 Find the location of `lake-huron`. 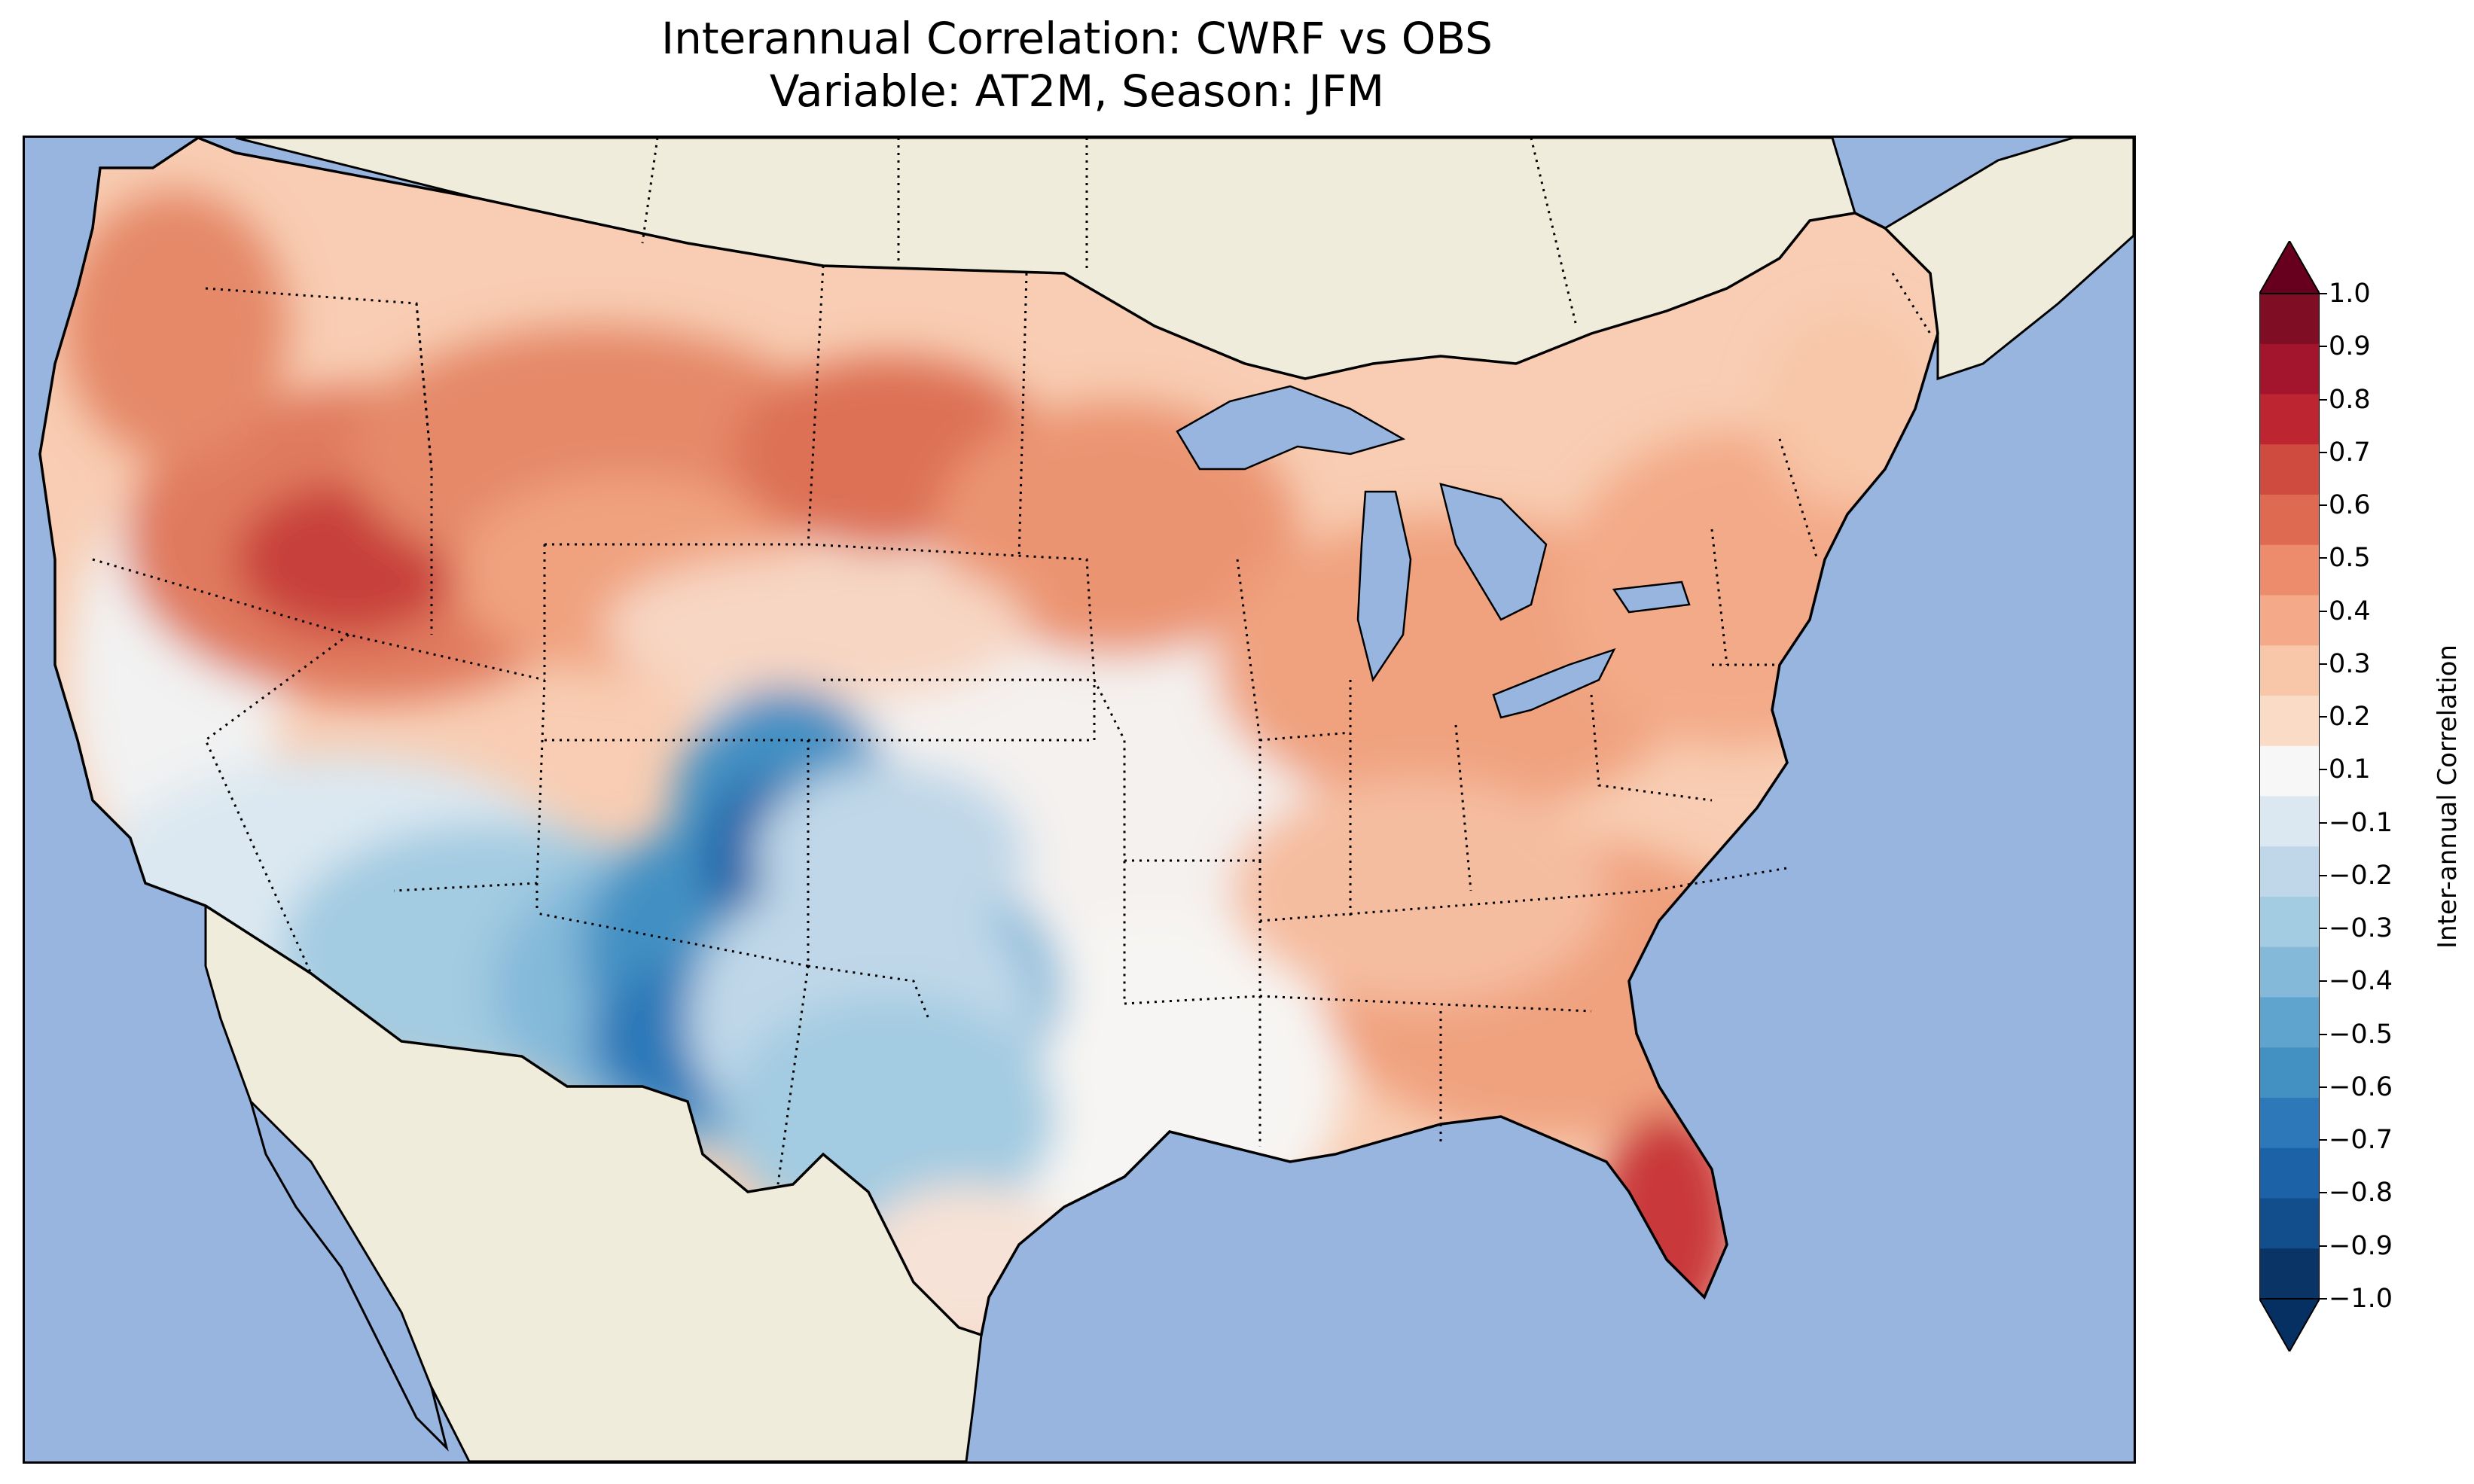

lake-huron is located at coordinates (1493, 552).